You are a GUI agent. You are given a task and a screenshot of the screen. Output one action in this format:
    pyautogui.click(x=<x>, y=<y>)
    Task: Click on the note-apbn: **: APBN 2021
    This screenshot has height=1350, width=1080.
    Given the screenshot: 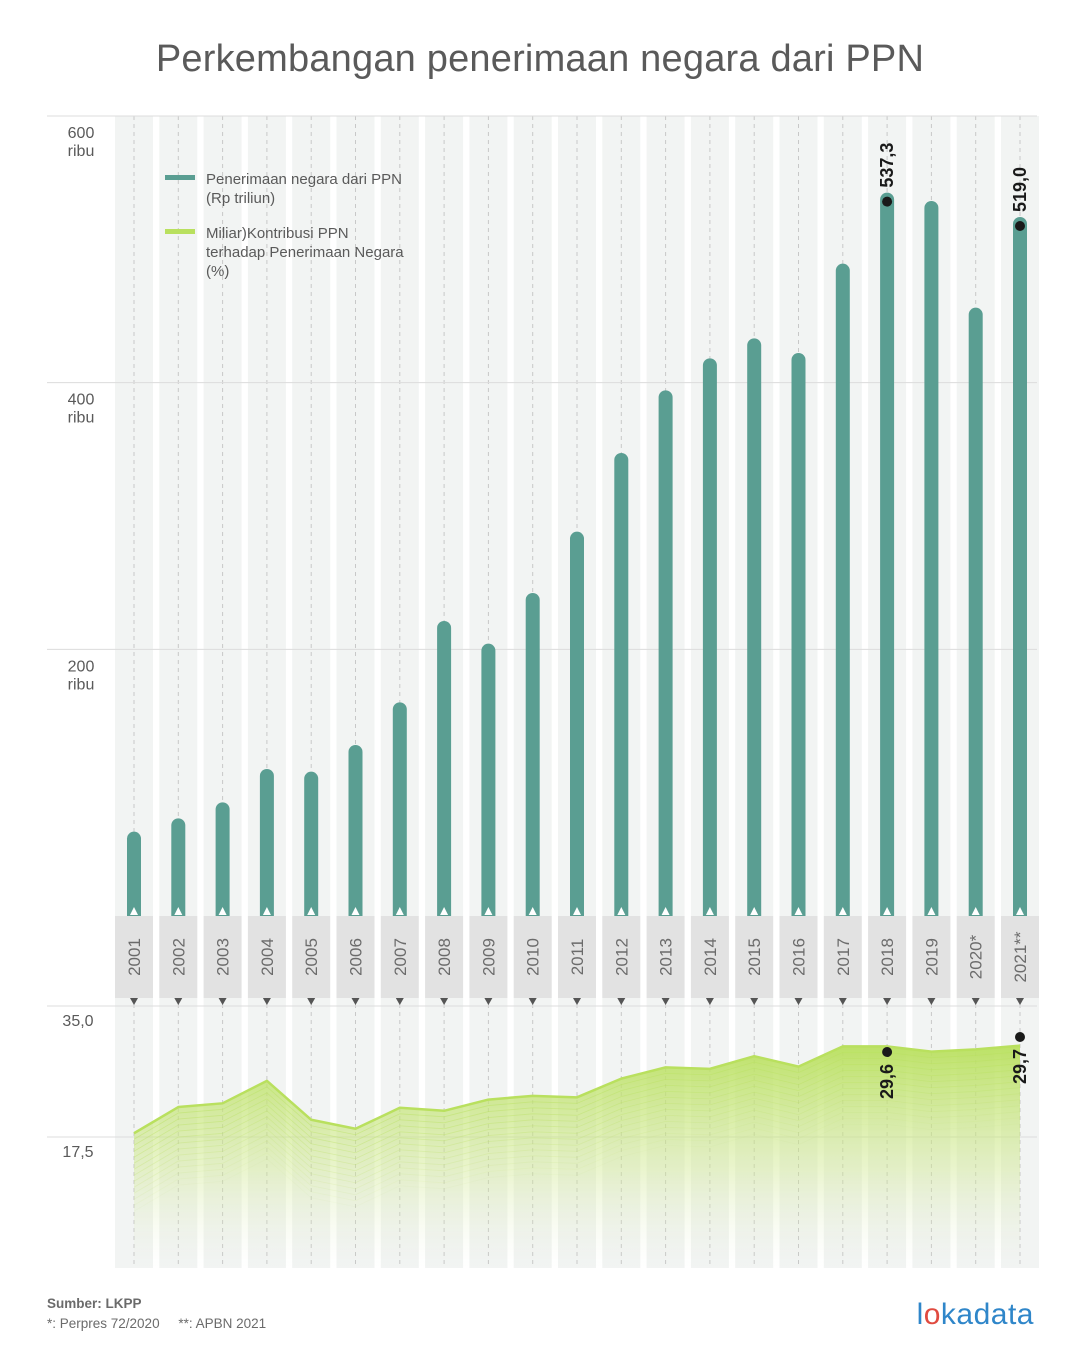 What is the action you would take?
    pyautogui.click(x=222, y=1323)
    